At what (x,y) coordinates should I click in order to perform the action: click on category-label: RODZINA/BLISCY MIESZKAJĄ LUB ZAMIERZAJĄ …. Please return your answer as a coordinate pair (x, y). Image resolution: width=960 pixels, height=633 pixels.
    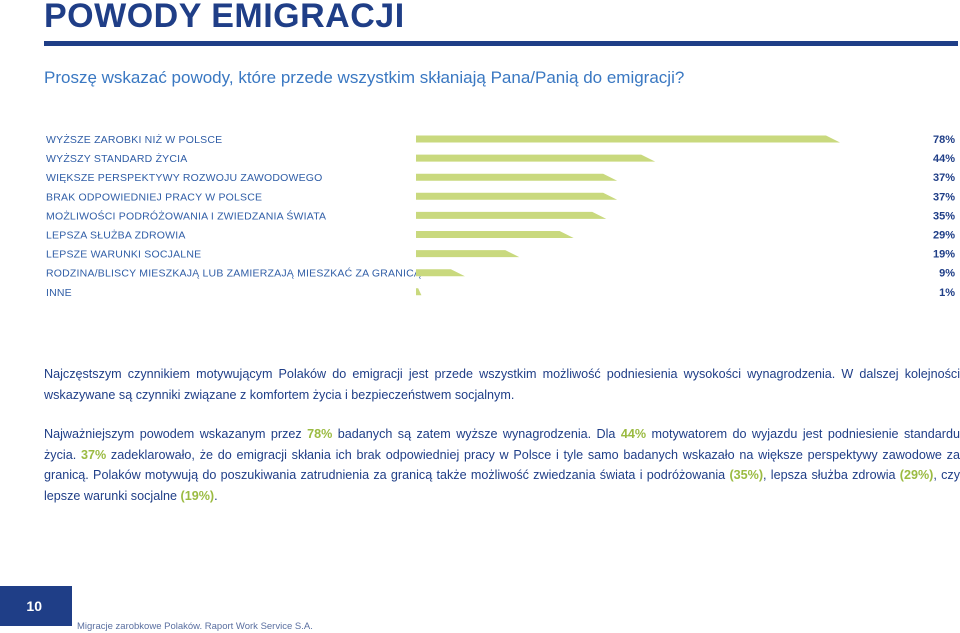
    Looking at the image, I should click on (234, 273).